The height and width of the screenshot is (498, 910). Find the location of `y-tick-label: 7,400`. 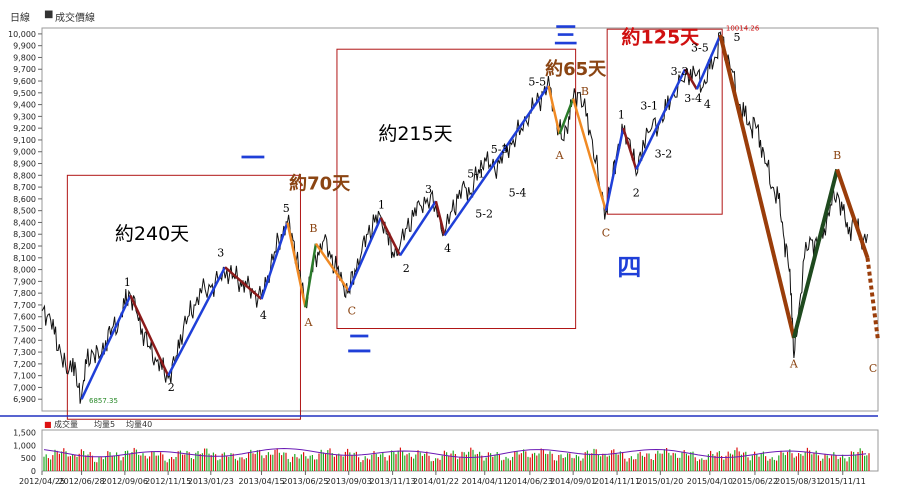

y-tick-label: 7,400 is located at coordinates (24, 340).